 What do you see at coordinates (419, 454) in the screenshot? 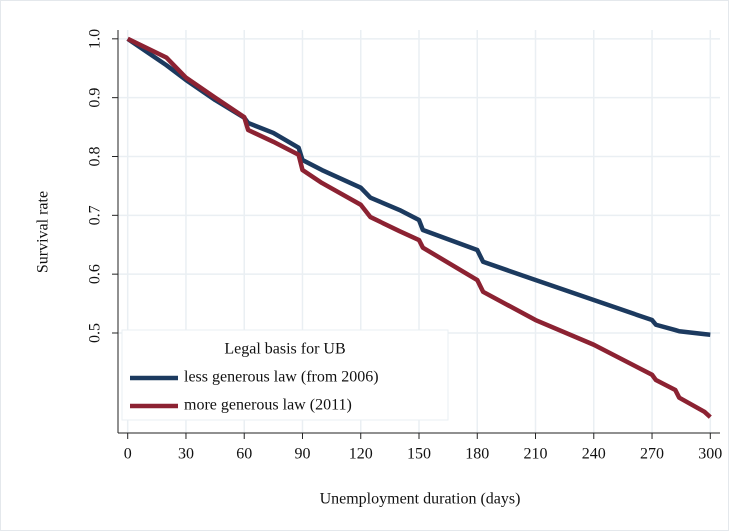
I see `x-tick-label: 150` at bounding box center [419, 454].